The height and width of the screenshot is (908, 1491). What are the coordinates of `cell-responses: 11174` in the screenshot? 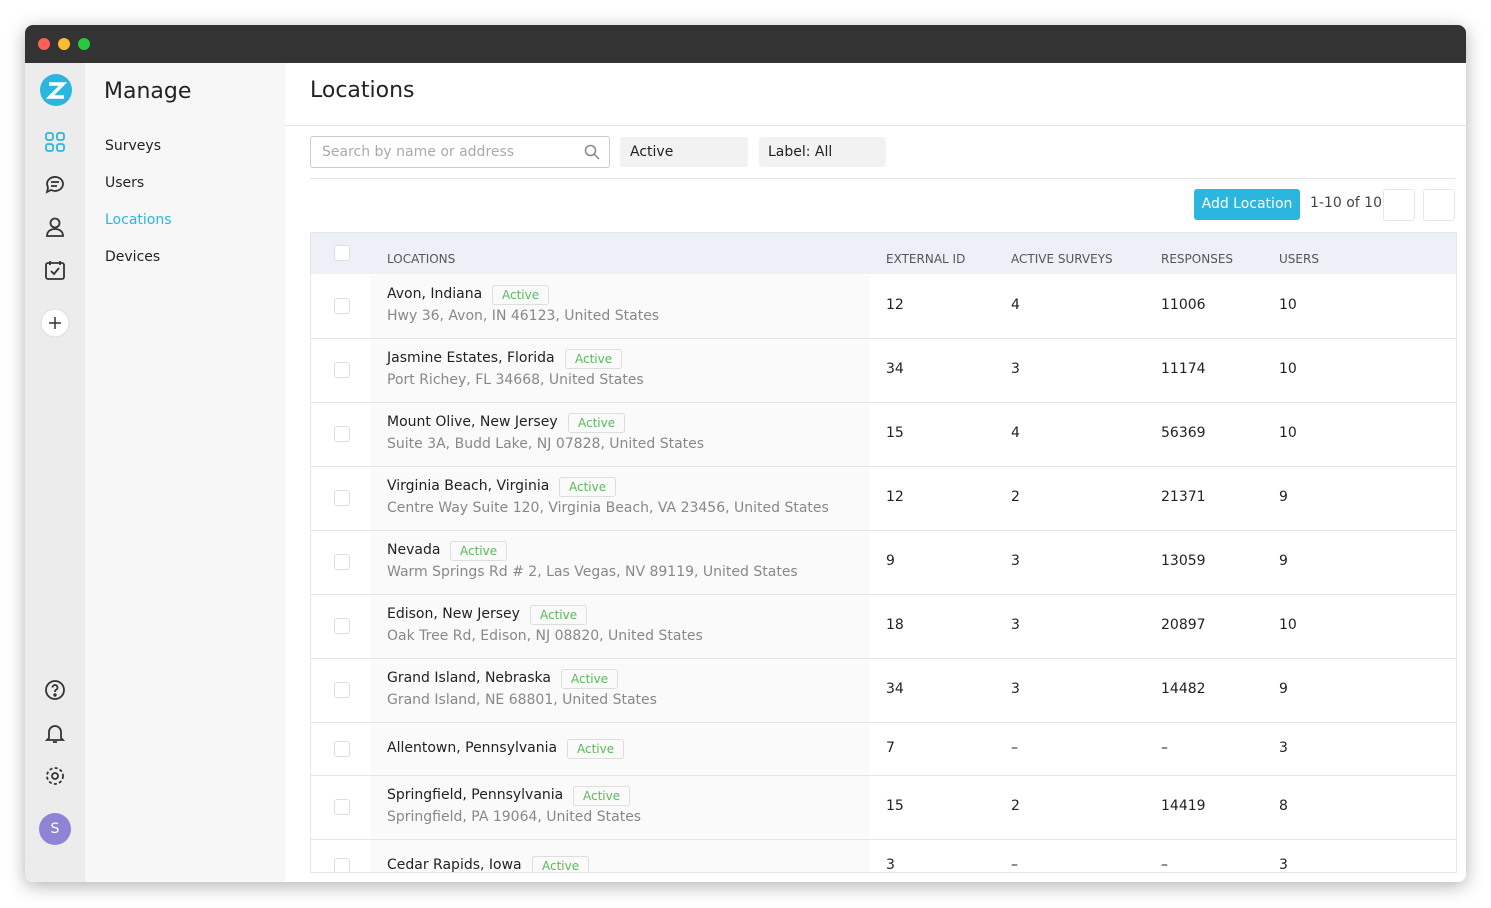 It's located at (1183, 369).